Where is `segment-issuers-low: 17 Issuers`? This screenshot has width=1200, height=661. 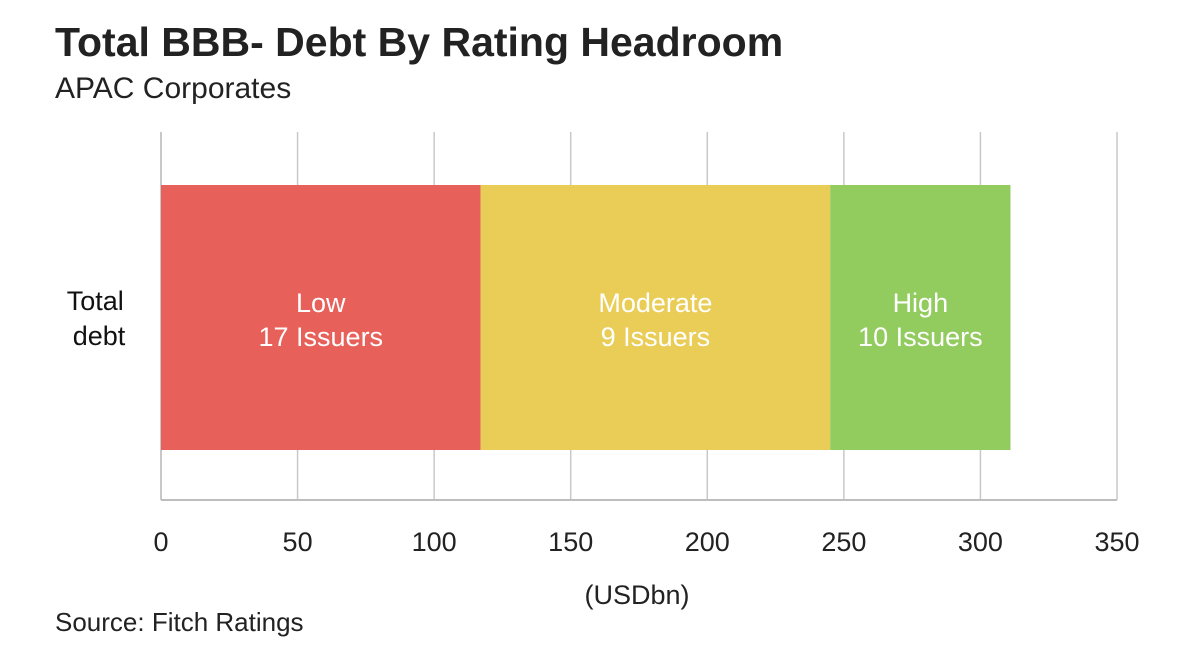 segment-issuers-low: 17 Issuers is located at coordinates (321, 337).